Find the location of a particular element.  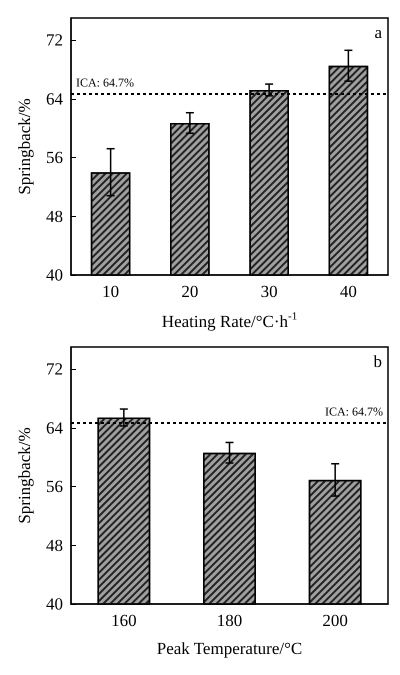

x-tick-label: 40 is located at coordinates (348, 291).